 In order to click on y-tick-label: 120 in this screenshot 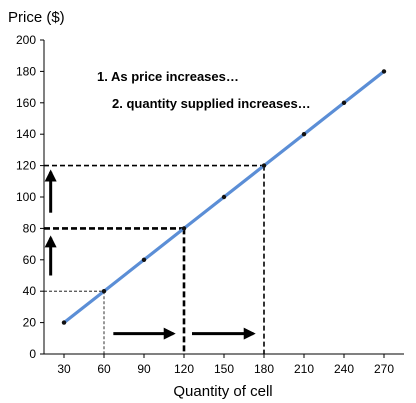, I will do `click(26, 166)`.